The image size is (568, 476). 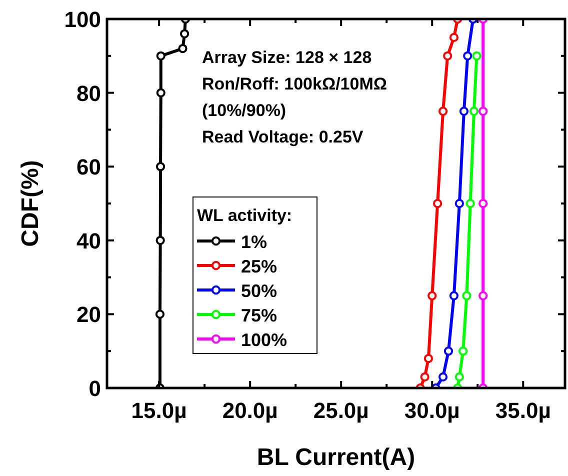 What do you see at coordinates (264, 340) in the screenshot?
I see `legend-label: 100%` at bounding box center [264, 340].